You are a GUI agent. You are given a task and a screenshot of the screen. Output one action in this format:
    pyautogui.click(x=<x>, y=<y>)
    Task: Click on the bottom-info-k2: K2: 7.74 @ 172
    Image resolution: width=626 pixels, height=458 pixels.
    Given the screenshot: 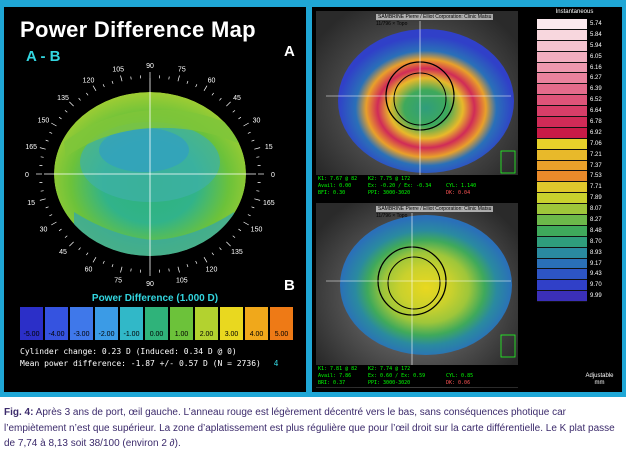 What is the action you would take?
    pyautogui.click(x=389, y=369)
    